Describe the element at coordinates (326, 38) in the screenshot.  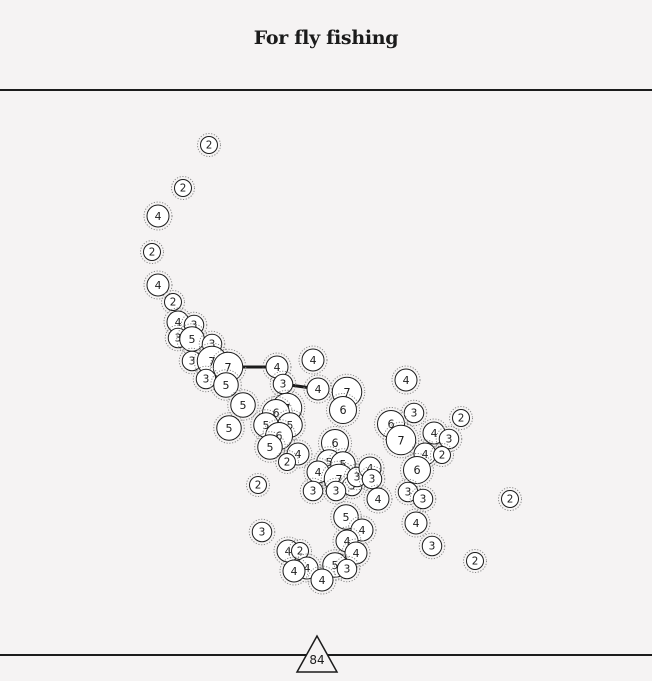
I see `page-title: For fly fishing` at that location.